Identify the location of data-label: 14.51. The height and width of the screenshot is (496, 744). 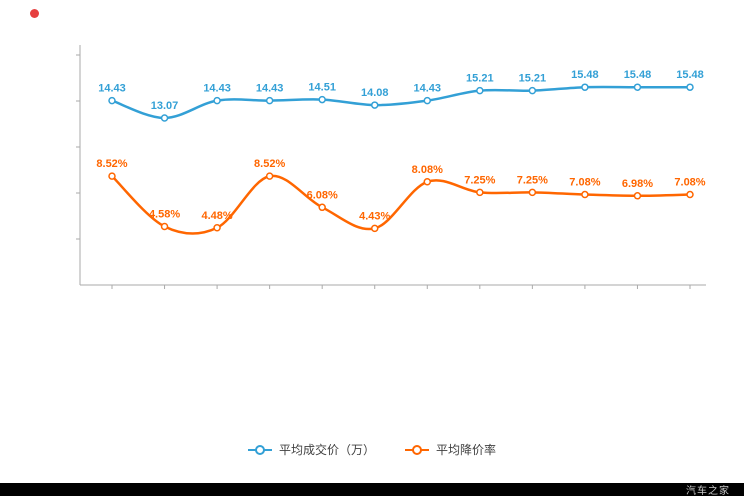
(322, 88).